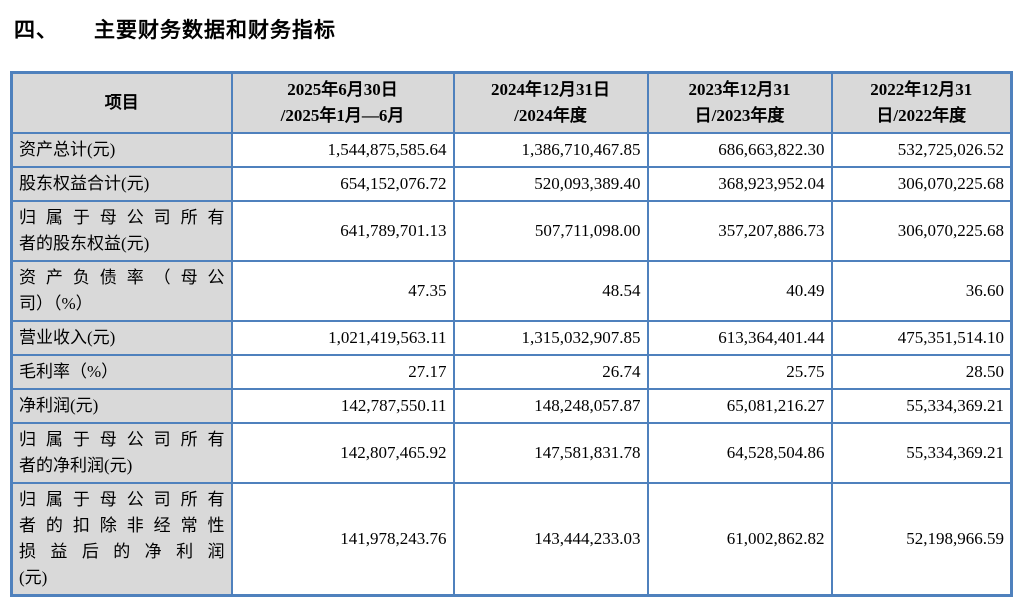  What do you see at coordinates (342, 231) in the screenshot?
I see `value-cell: 641,789,701.13` at bounding box center [342, 231].